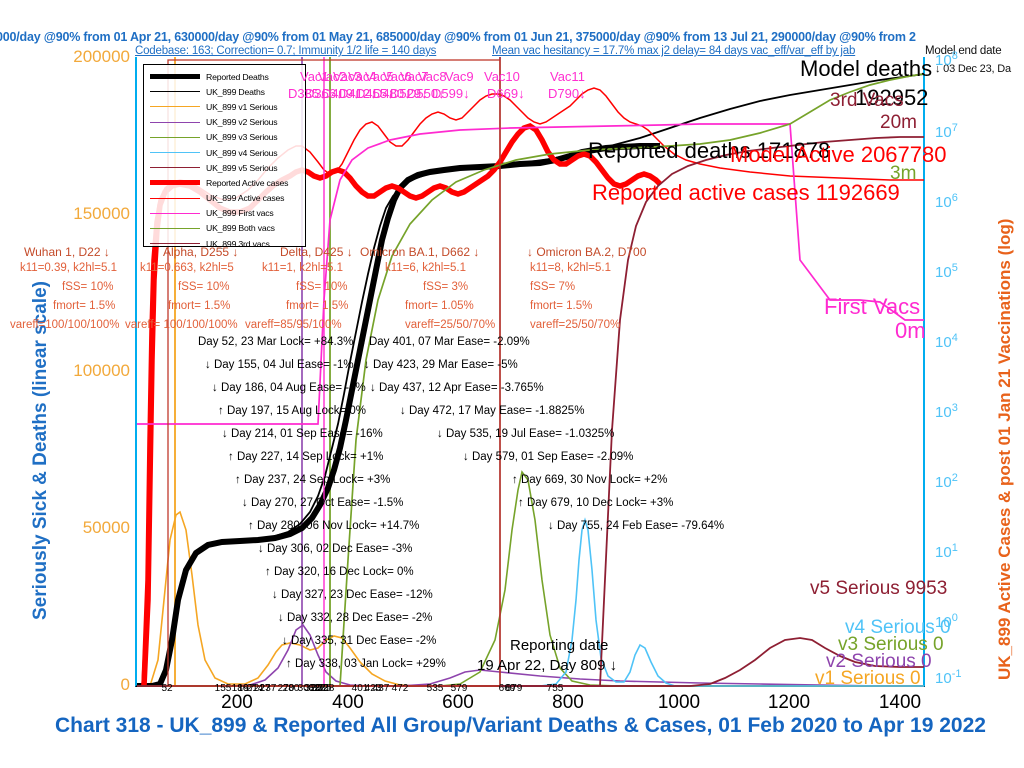 This screenshot has width=1024, height=768. Describe the element at coordinates (224, 198) in the screenshot. I see `legend-item: UK_899 Active cases` at that location.